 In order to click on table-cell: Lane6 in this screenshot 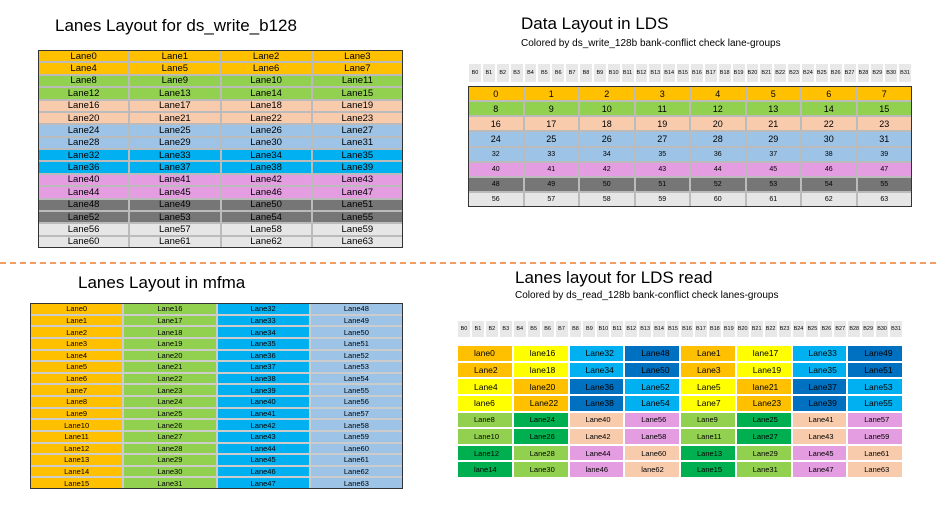, I will do `click(266, 68)`.